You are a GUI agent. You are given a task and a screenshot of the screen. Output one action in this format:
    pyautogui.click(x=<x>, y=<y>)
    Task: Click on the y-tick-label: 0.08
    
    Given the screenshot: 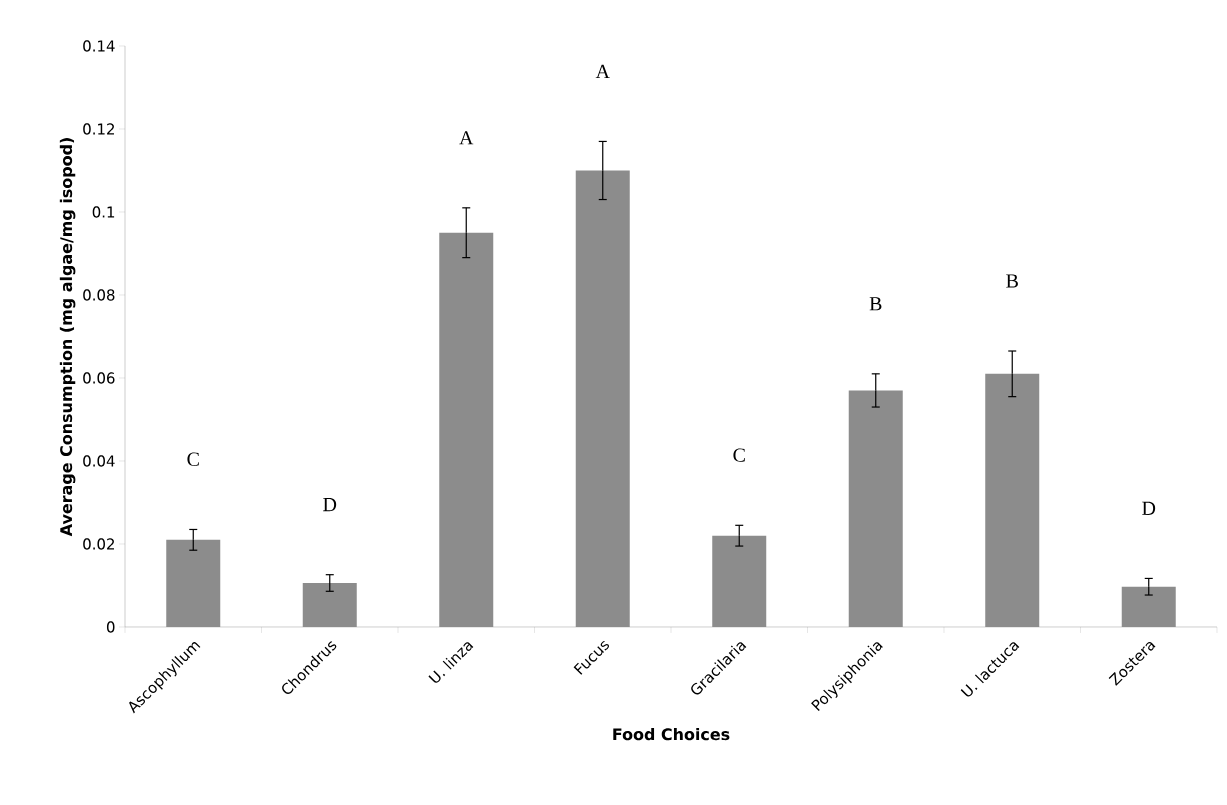 What is the action you would take?
    pyautogui.click(x=99, y=295)
    